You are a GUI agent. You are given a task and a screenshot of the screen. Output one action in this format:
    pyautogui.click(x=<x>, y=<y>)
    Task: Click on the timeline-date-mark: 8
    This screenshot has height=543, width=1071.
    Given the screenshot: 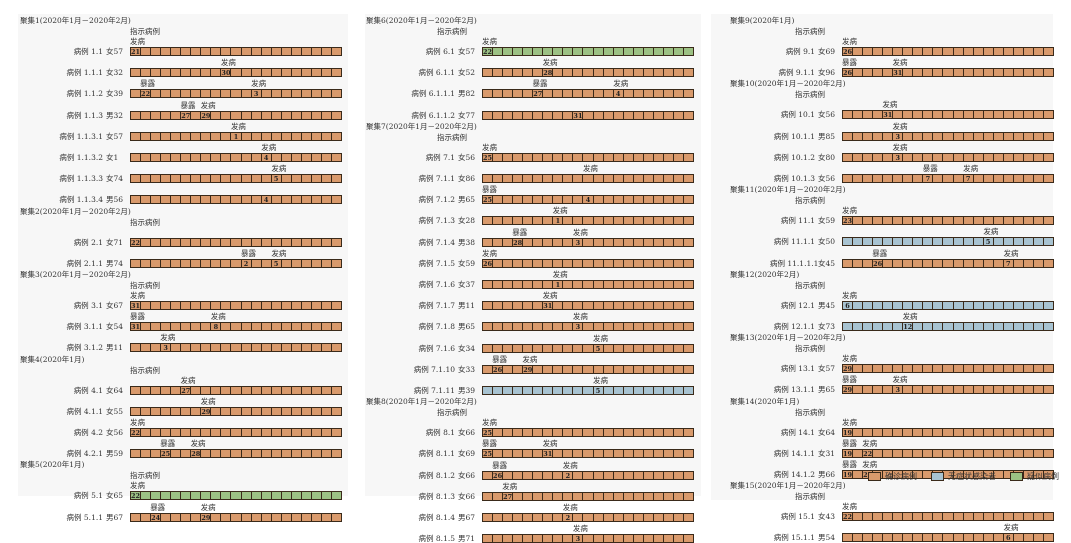 What is the action you would take?
    pyautogui.click(x=216, y=327)
    